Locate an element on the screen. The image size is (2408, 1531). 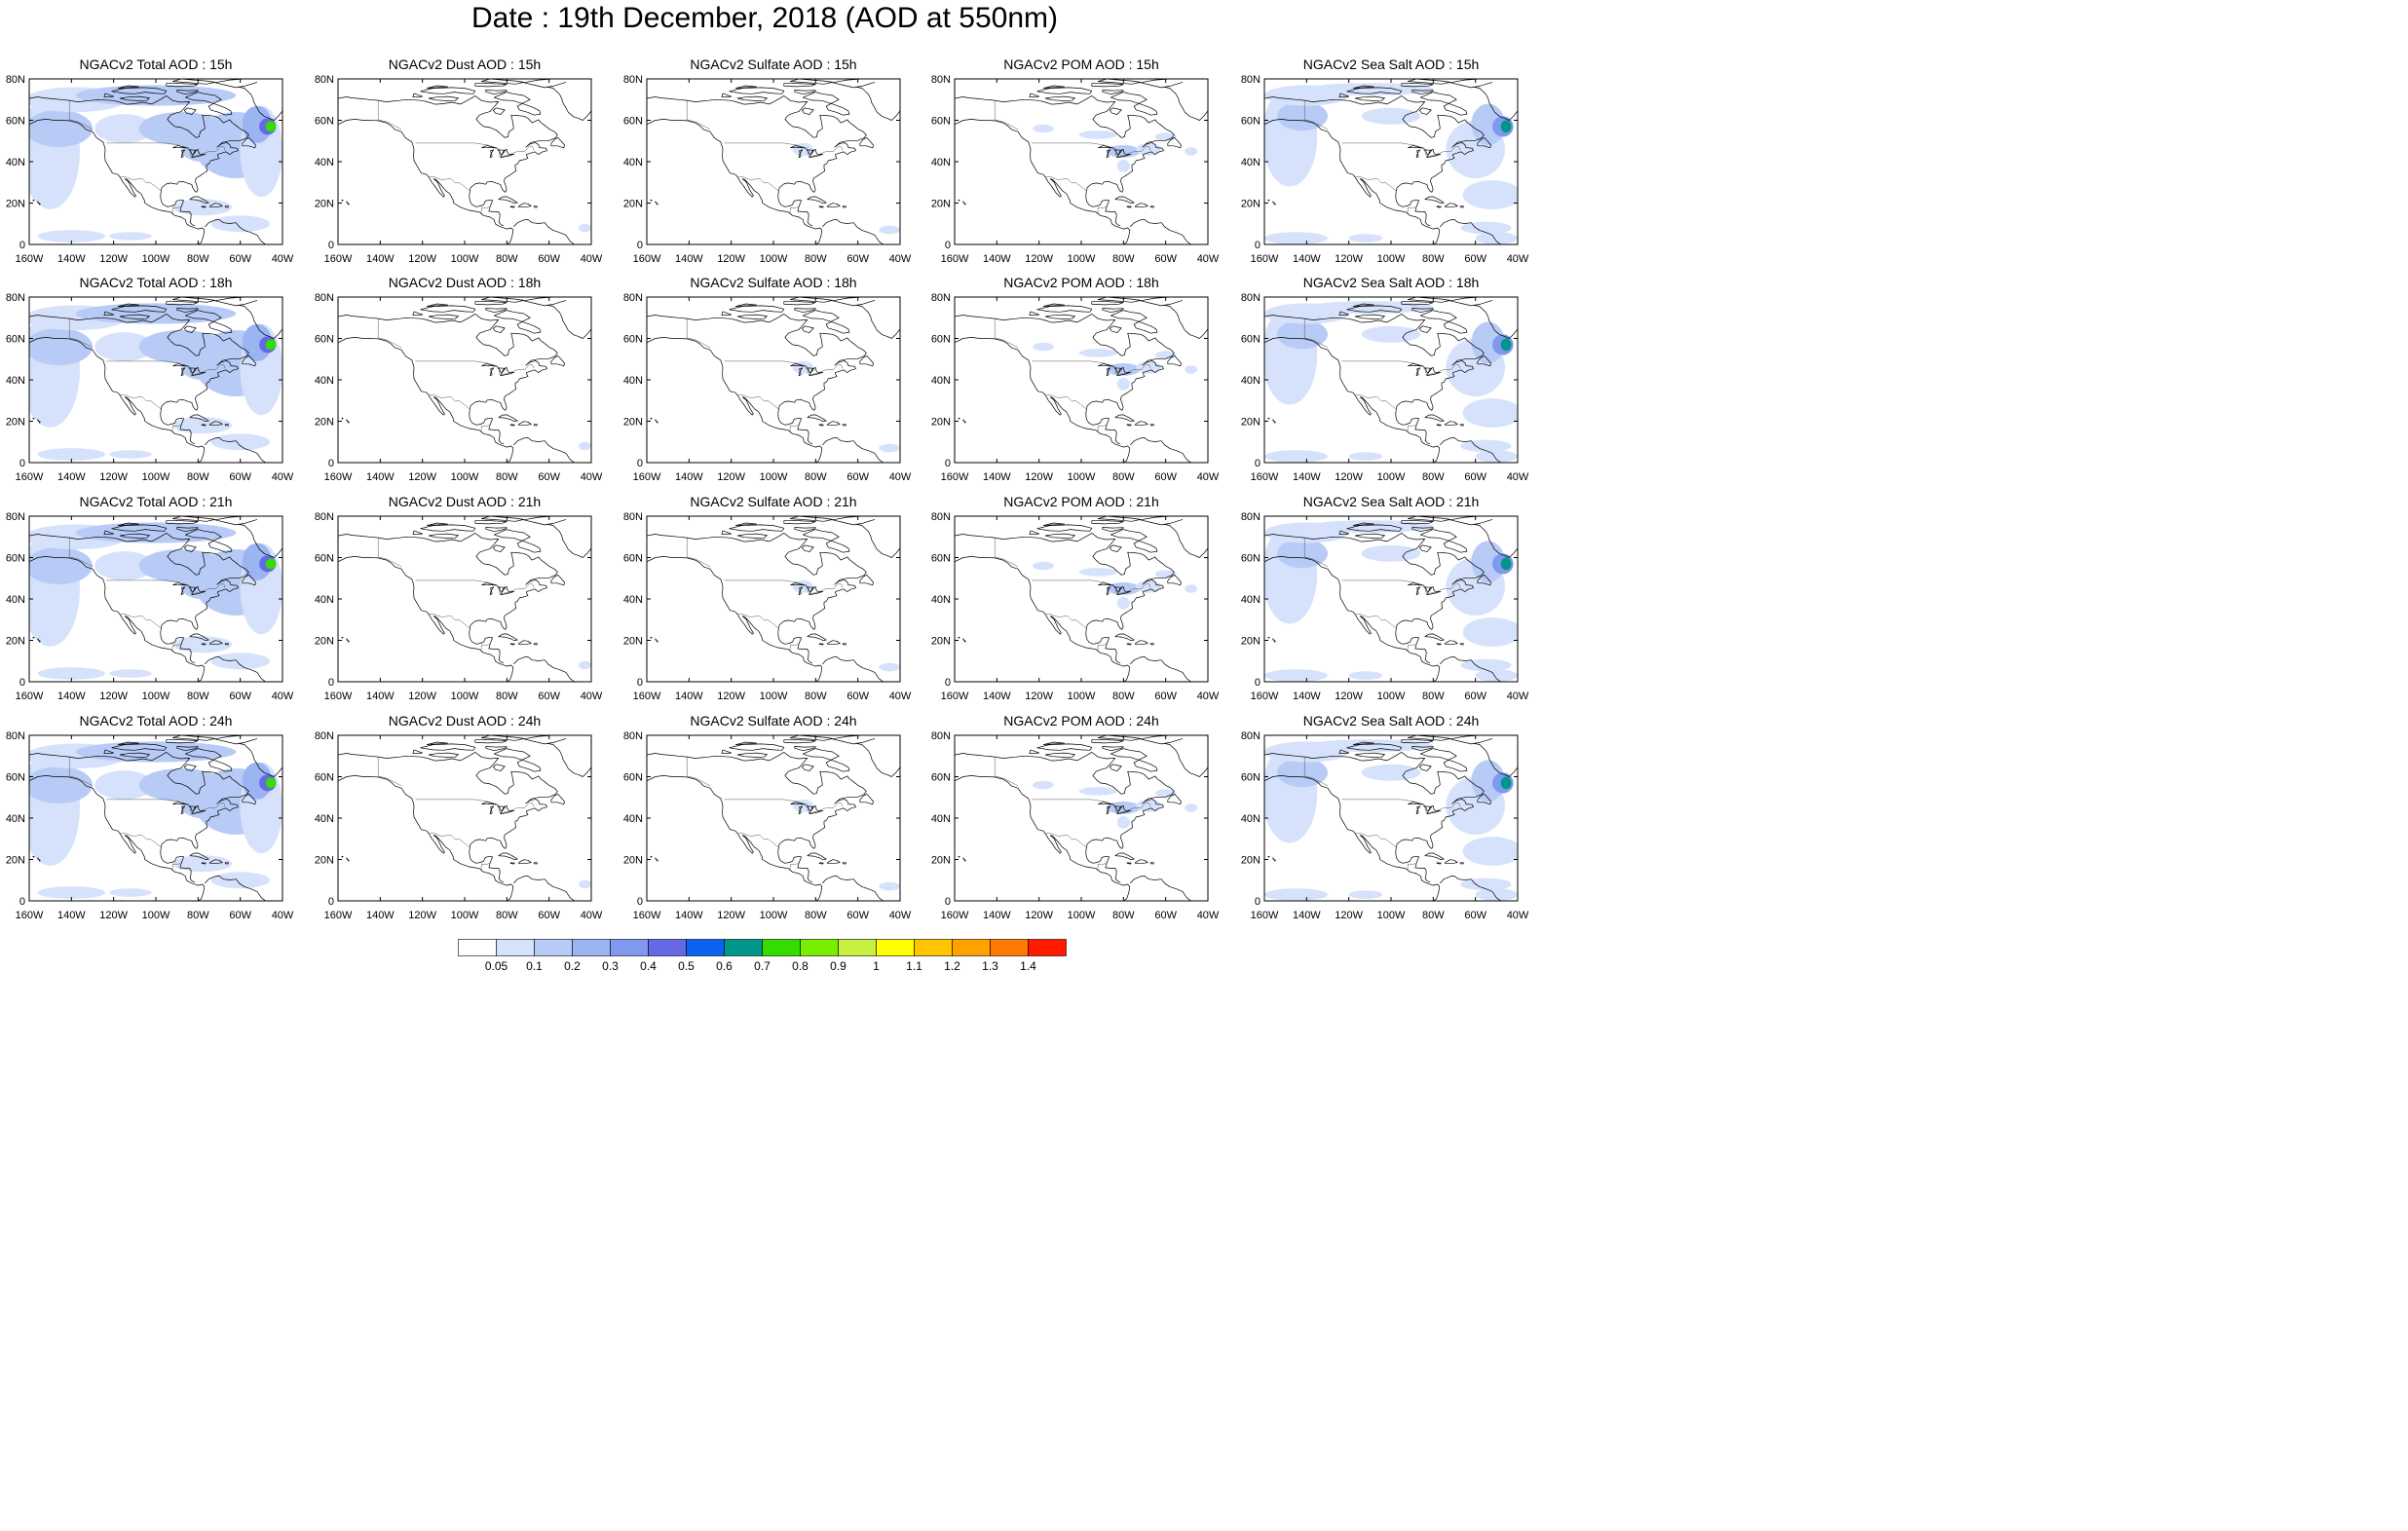
lon-tick-label: 120W is located at coordinates (1349, 915).